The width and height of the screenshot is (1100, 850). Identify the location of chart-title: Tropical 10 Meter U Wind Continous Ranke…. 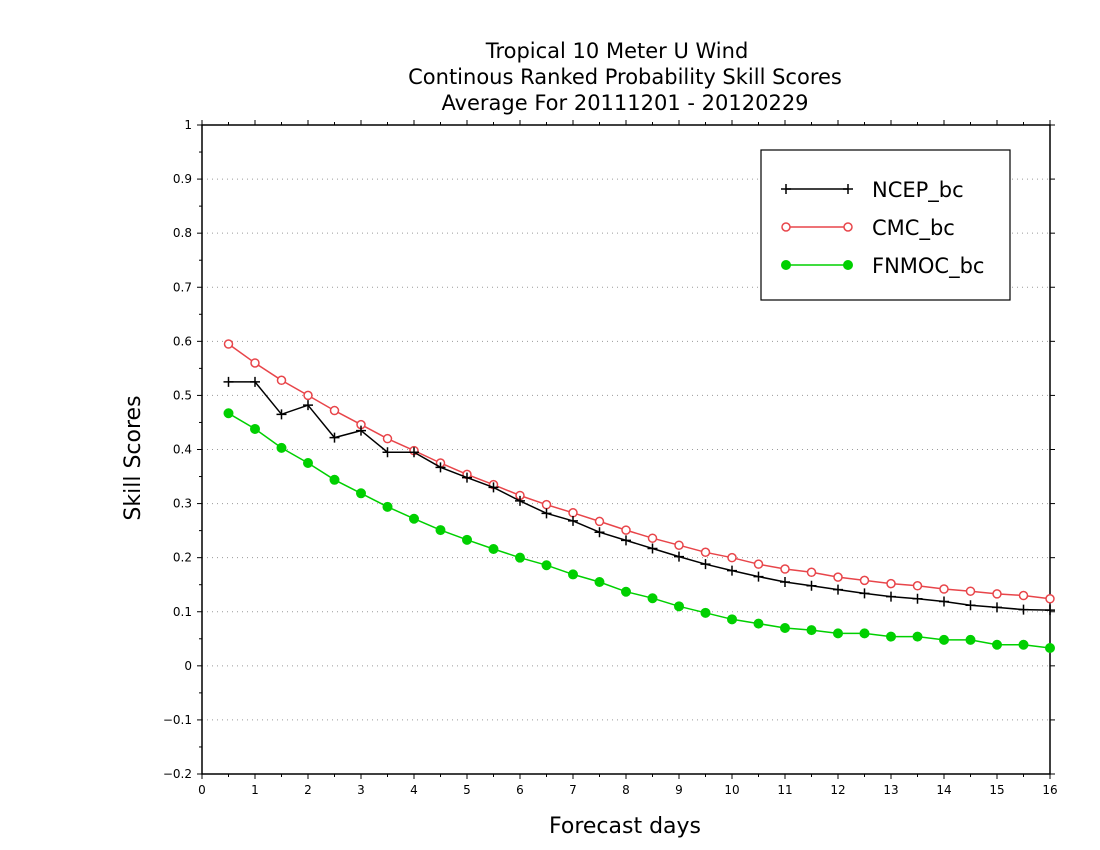
(625, 77).